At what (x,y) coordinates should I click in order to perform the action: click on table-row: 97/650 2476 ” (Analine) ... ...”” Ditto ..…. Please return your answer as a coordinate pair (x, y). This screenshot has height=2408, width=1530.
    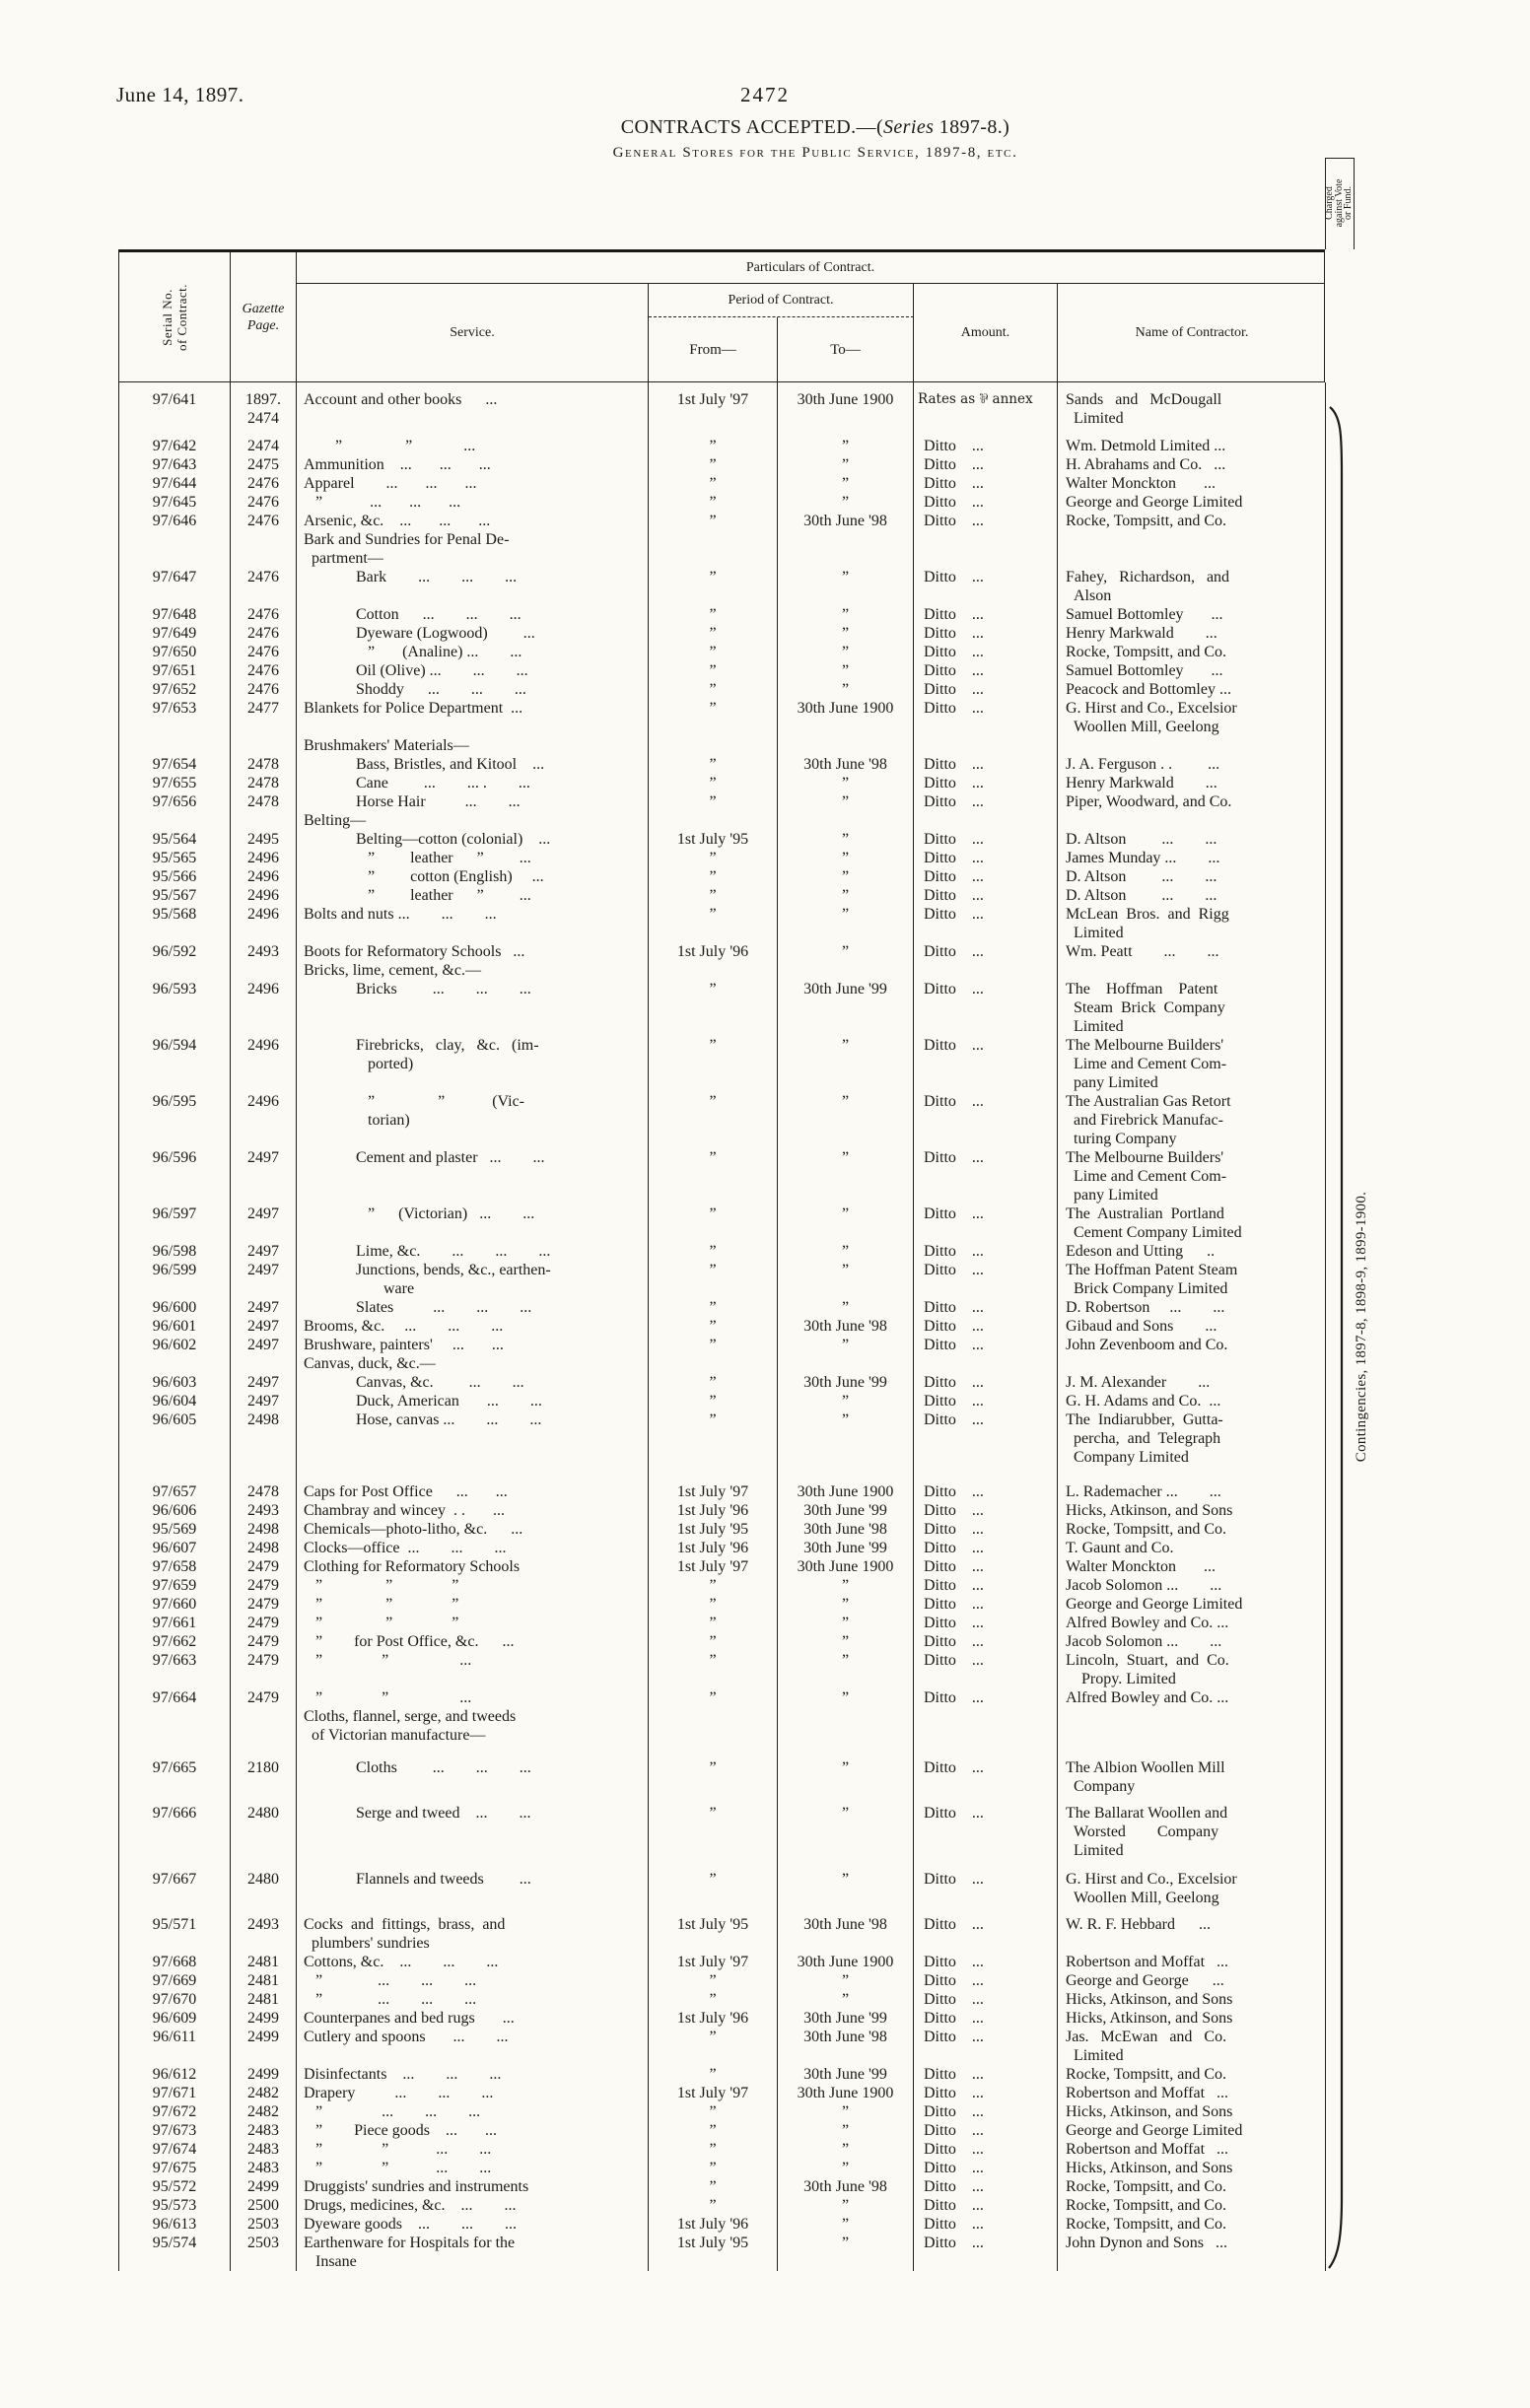
    Looking at the image, I should click on (722, 652).